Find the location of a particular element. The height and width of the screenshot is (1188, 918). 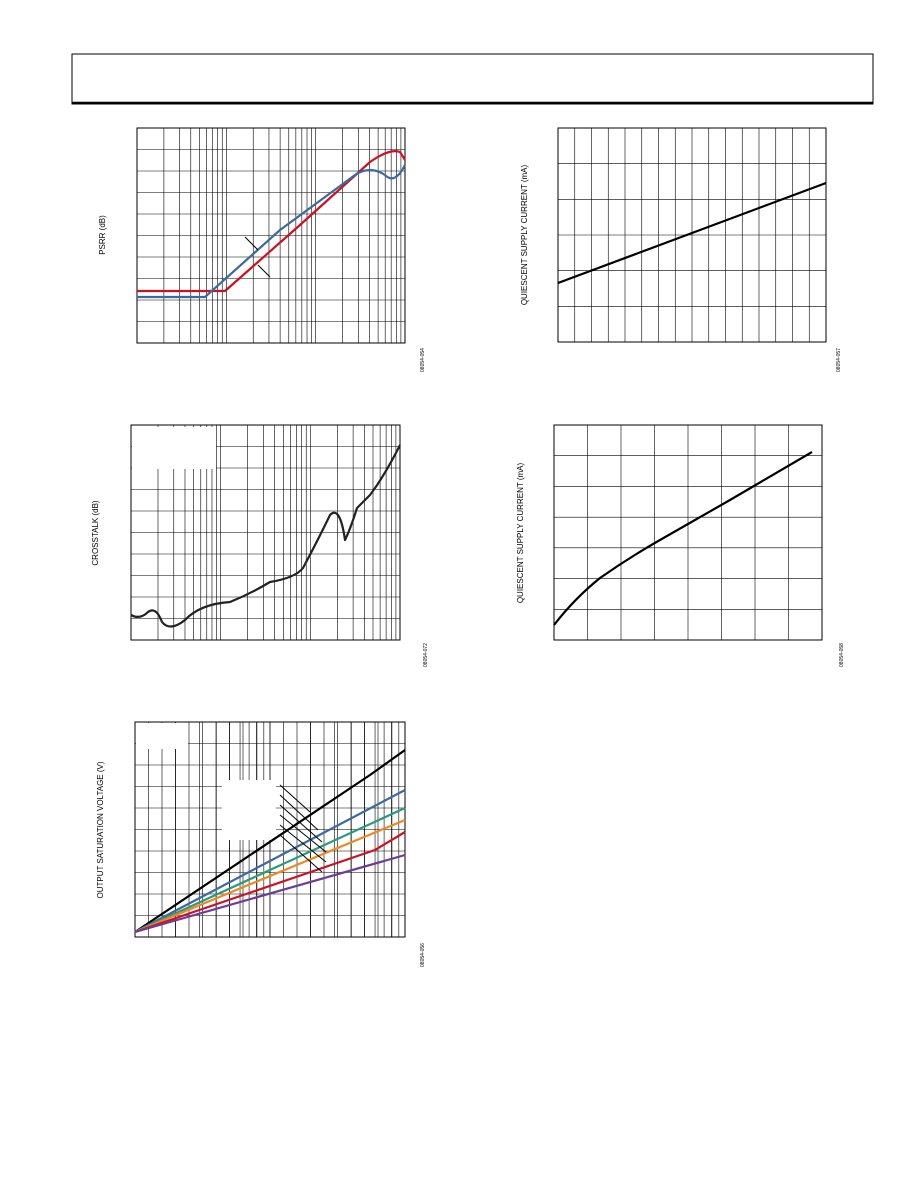

y-axis-label: PSRR (dB) is located at coordinates (102, 235).